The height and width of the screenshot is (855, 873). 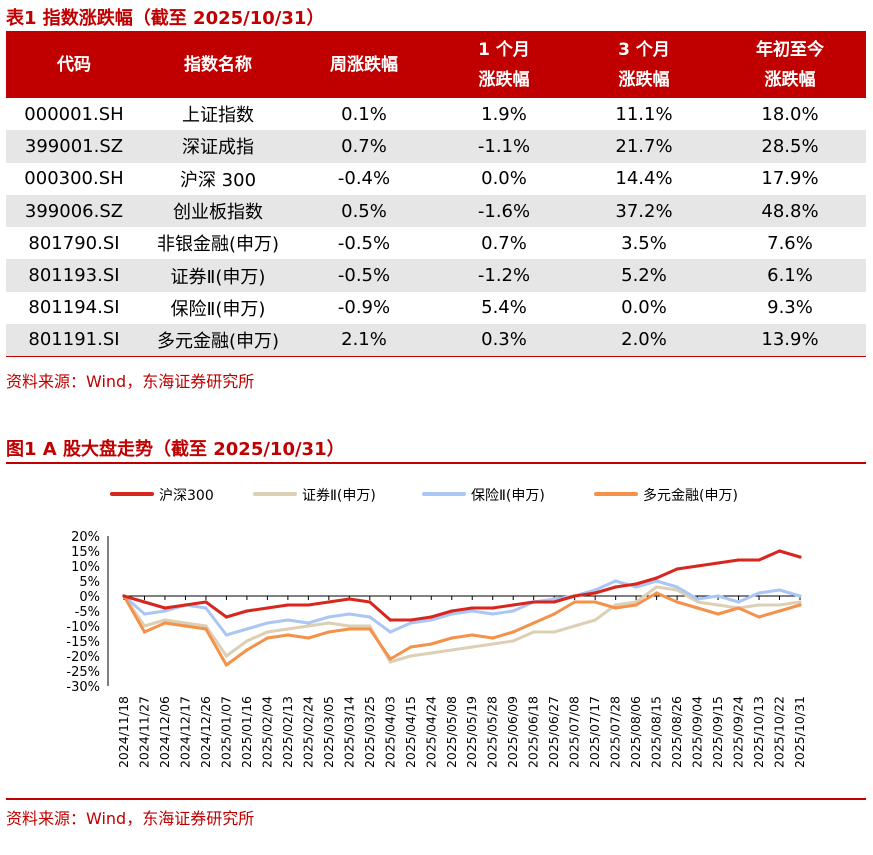 What do you see at coordinates (644, 276) in the screenshot?
I see `cell-3m: 5.2%` at bounding box center [644, 276].